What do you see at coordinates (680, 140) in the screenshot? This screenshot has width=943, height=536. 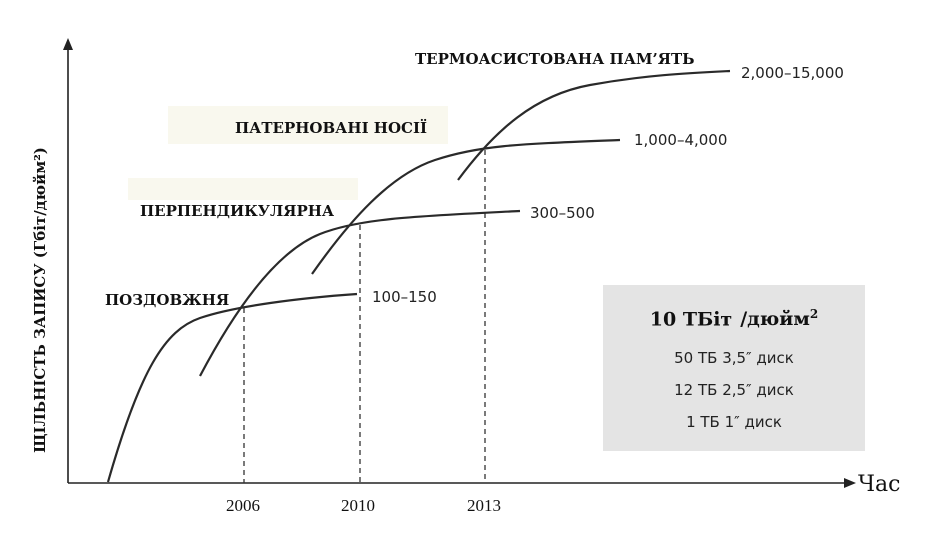 I see `value-patterned: 1,000–4,000` at bounding box center [680, 140].